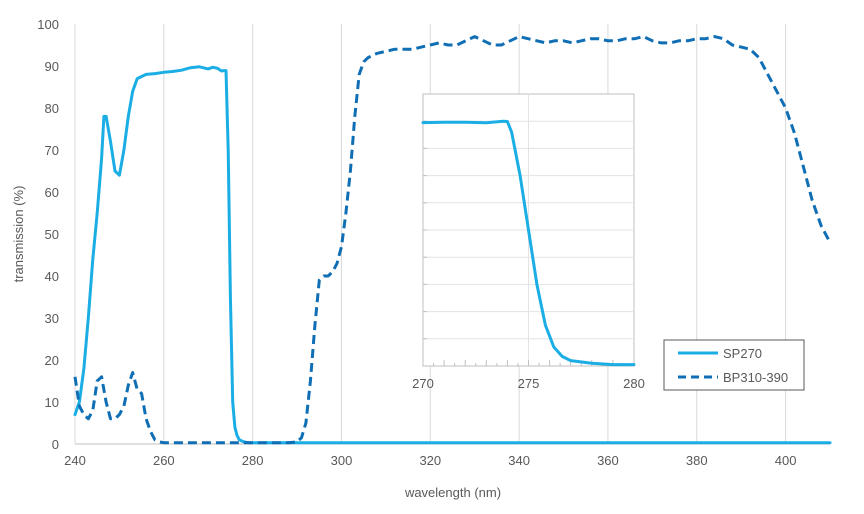  I want to click on y-tick-label-30: 30, so click(52, 318).